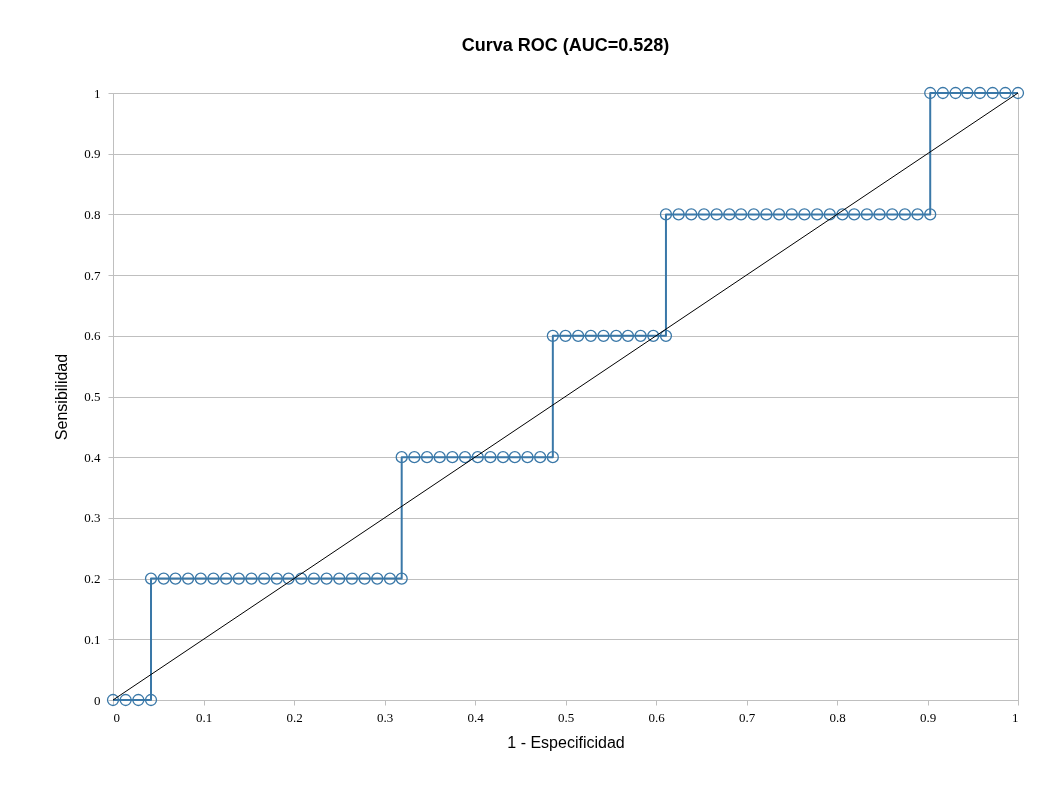 This screenshot has width=1037, height=791. What do you see at coordinates (97, 93) in the screenshot?
I see `y-tick-label: 1` at bounding box center [97, 93].